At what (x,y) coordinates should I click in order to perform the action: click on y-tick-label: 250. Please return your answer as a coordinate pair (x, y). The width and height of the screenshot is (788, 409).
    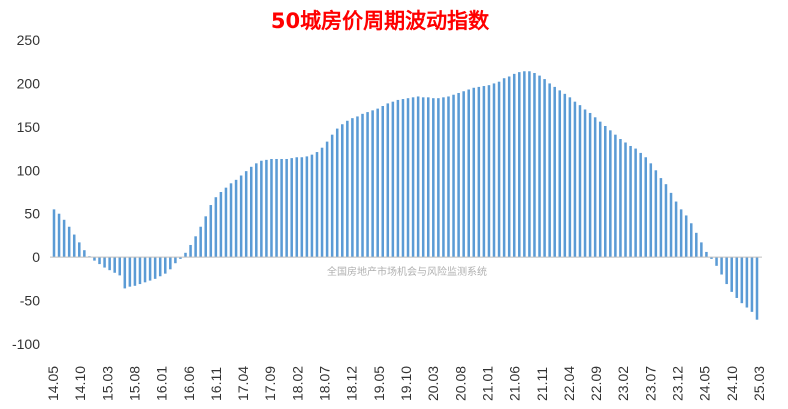
    Looking at the image, I should click on (29, 40).